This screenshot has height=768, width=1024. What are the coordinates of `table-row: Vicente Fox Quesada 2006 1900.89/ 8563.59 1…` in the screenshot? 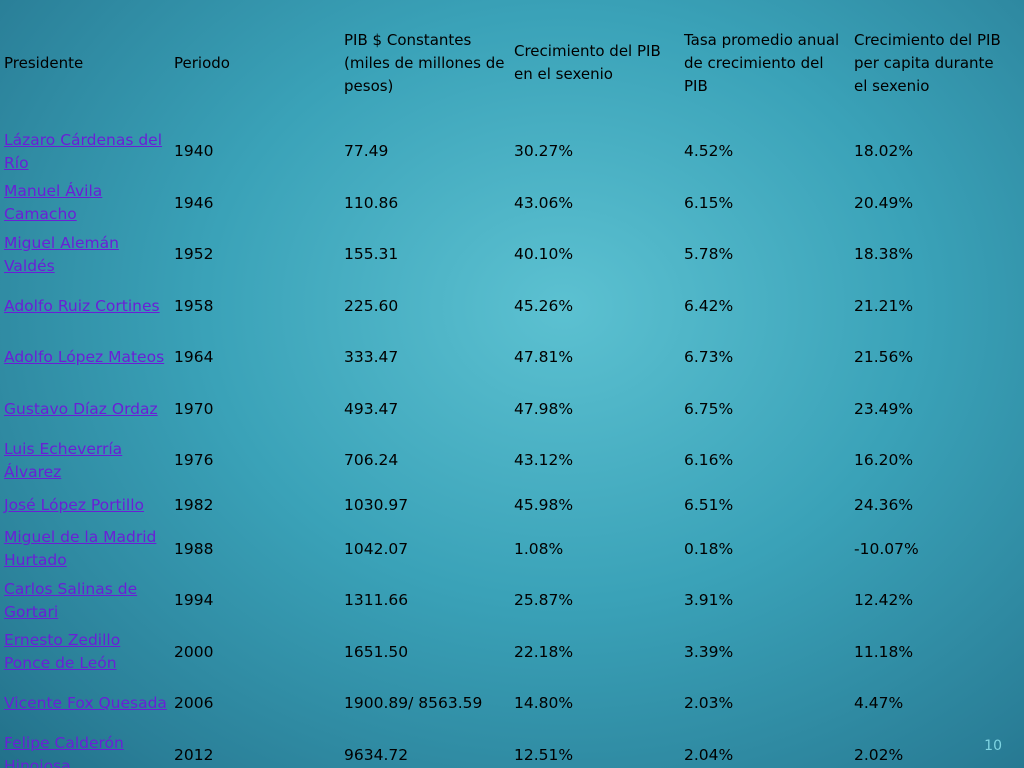 It's located at (505, 704).